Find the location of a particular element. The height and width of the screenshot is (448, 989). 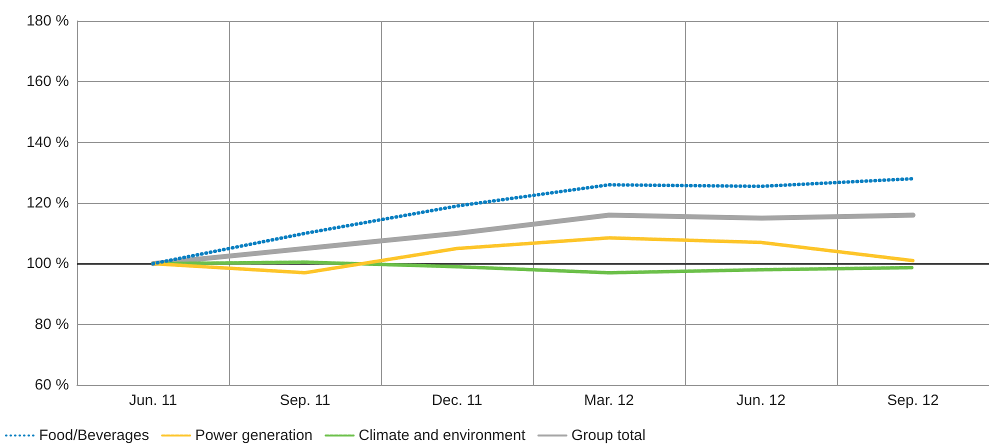

x-tick-label: Dec. 11 is located at coordinates (457, 400).